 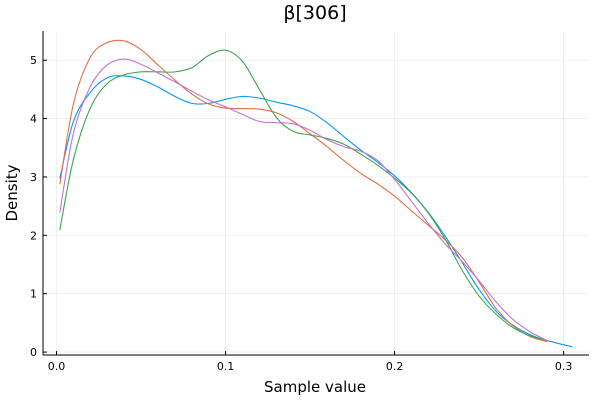 I want to click on y-ticks: 0 1 2 3 4 5, so click(x=38, y=206).